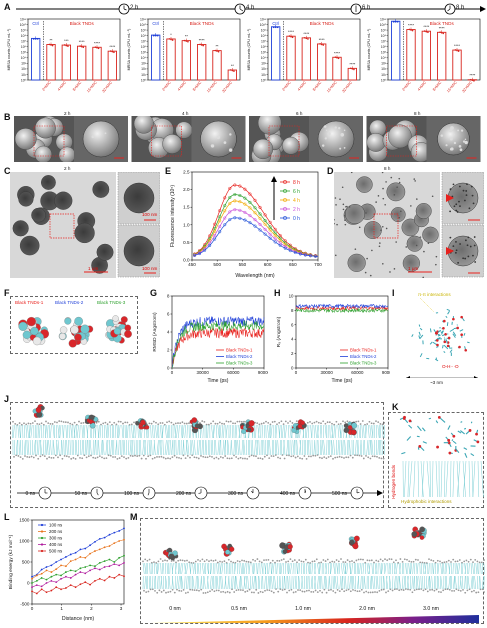 This screenshot has width=487, height=628. Describe the element at coordinates (24, 520) in the screenshot. I see `y-tick-label: 1500` at that location.